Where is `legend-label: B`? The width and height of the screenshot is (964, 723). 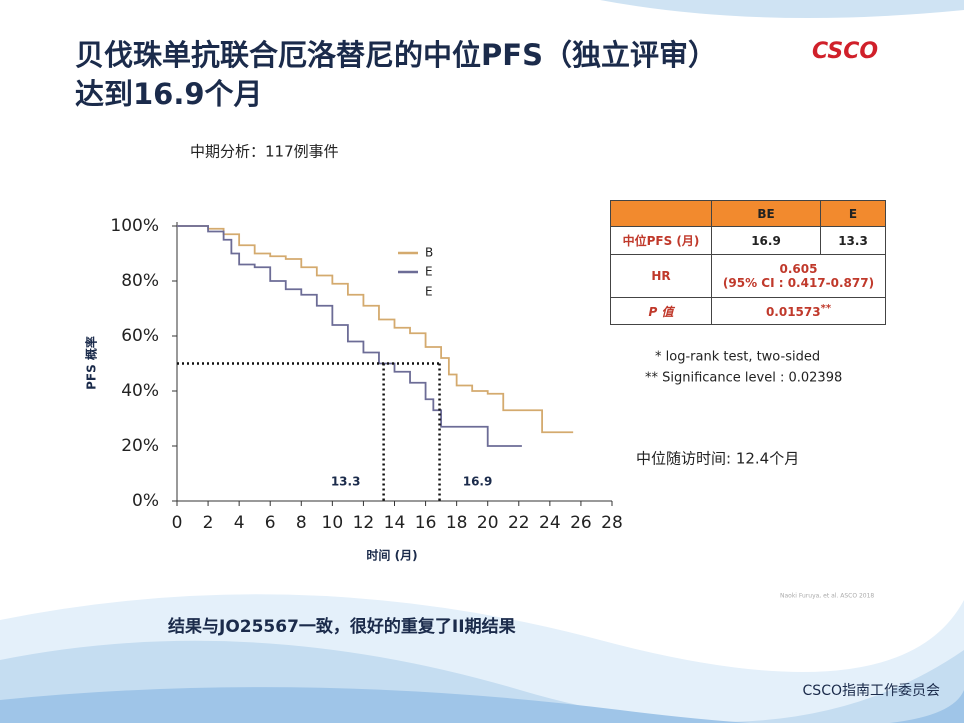 legend-label: B is located at coordinates (429, 253).